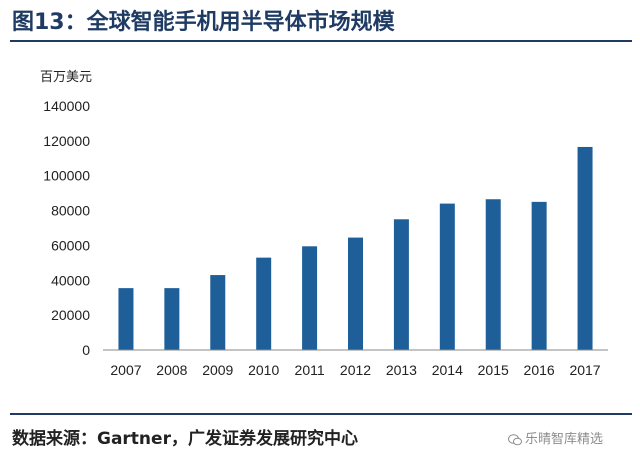  Describe the element at coordinates (493, 370) in the screenshot. I see `x-tick-label: 2015` at that location.